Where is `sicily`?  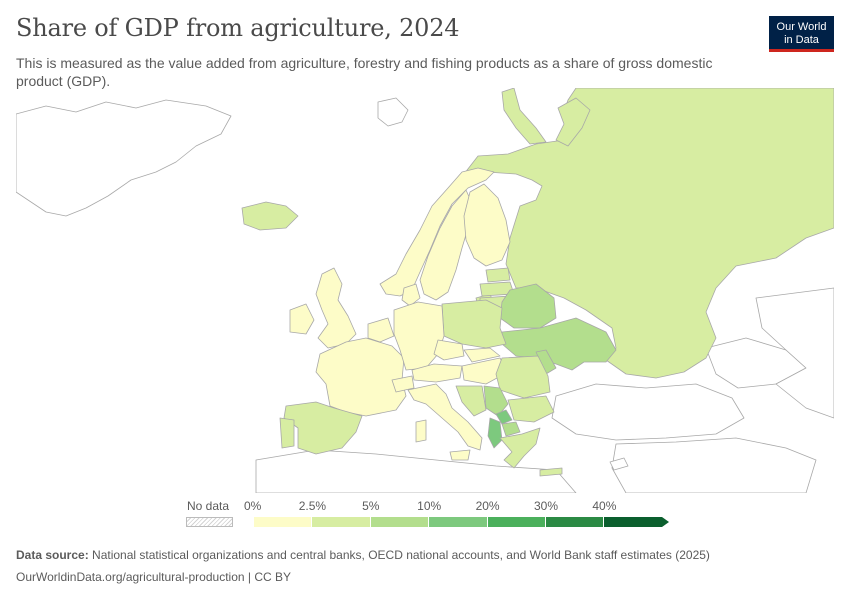
sicily is located at coordinates (460, 455).